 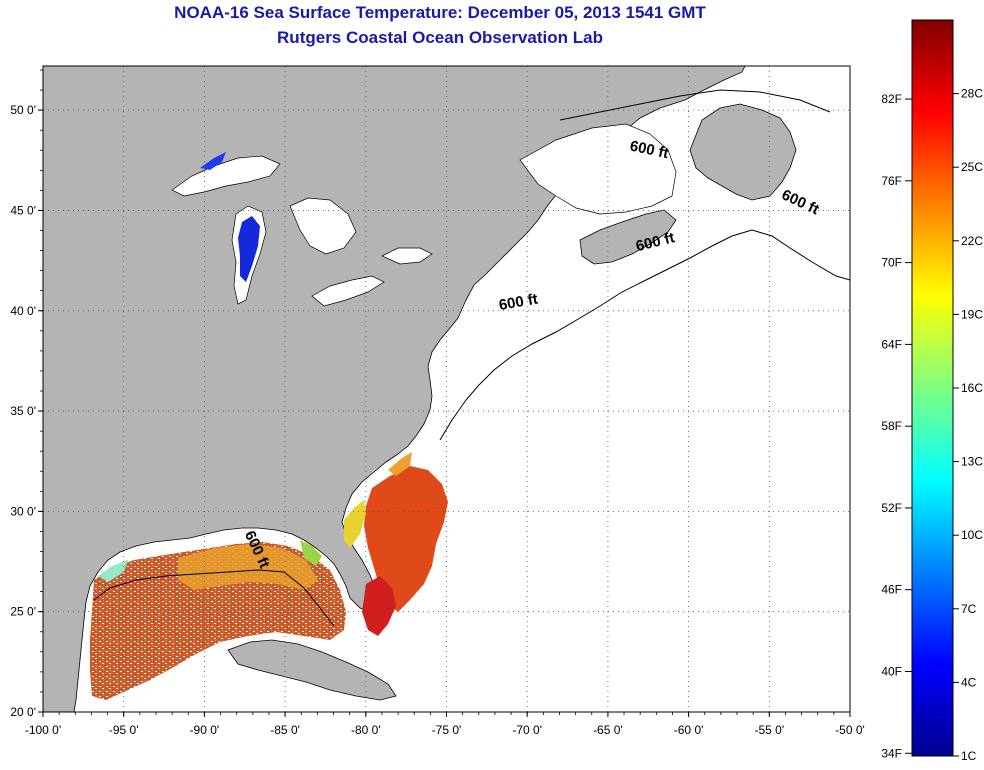 What do you see at coordinates (366, 730) in the screenshot?
I see `lon-tick-label: -80 0'` at bounding box center [366, 730].